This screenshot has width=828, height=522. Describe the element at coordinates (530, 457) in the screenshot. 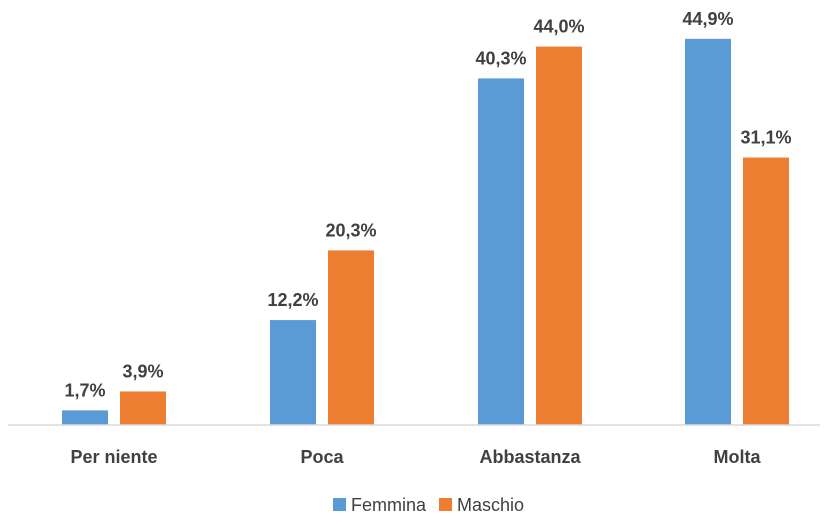

I see `category-label-2: Abbastanza` at that location.